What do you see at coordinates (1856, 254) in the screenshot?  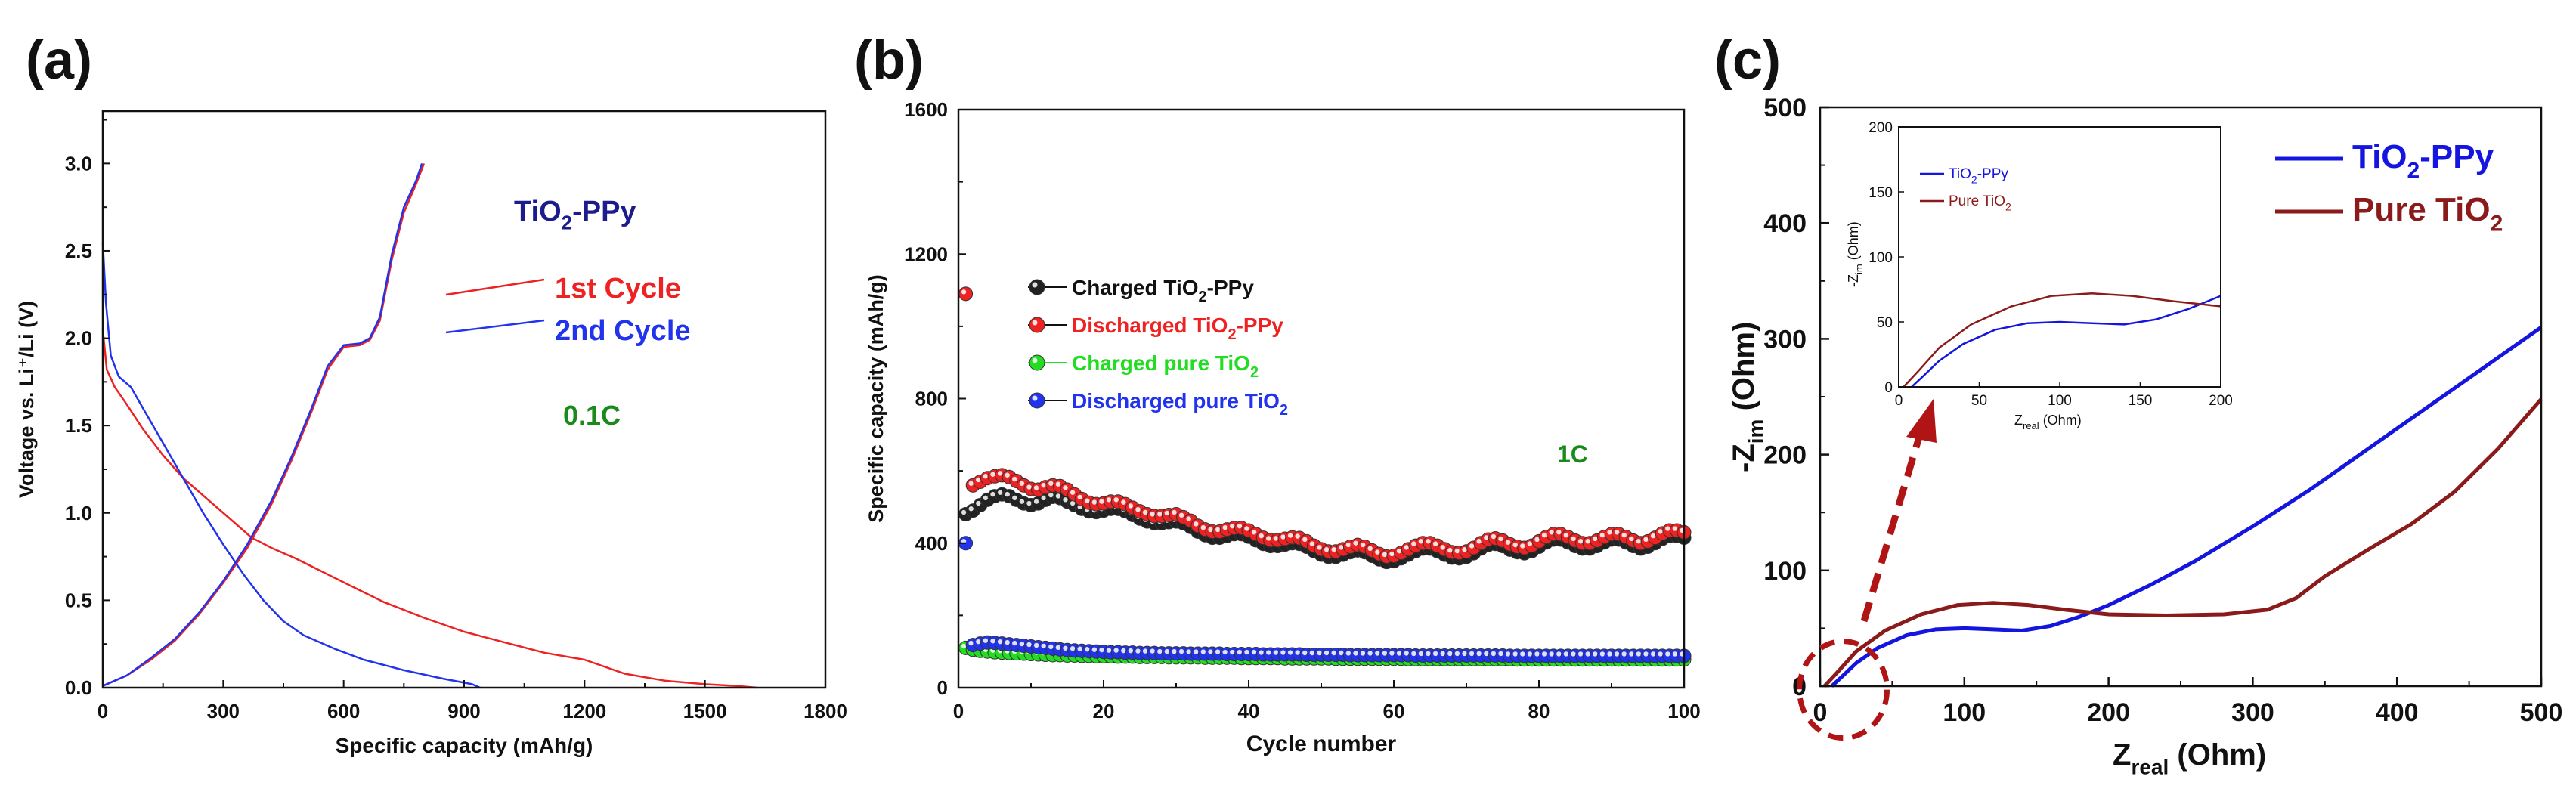 I see `inset-y-axis-label: -Zim (Ohm)` at bounding box center [1856, 254].